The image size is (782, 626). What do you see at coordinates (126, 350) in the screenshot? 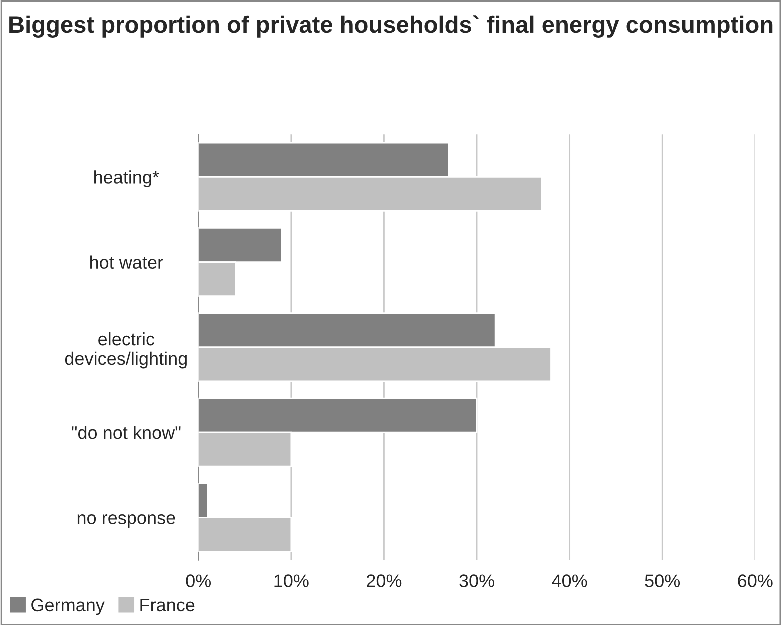
I see `y-tick-label: electric devices/lighting` at bounding box center [126, 350].